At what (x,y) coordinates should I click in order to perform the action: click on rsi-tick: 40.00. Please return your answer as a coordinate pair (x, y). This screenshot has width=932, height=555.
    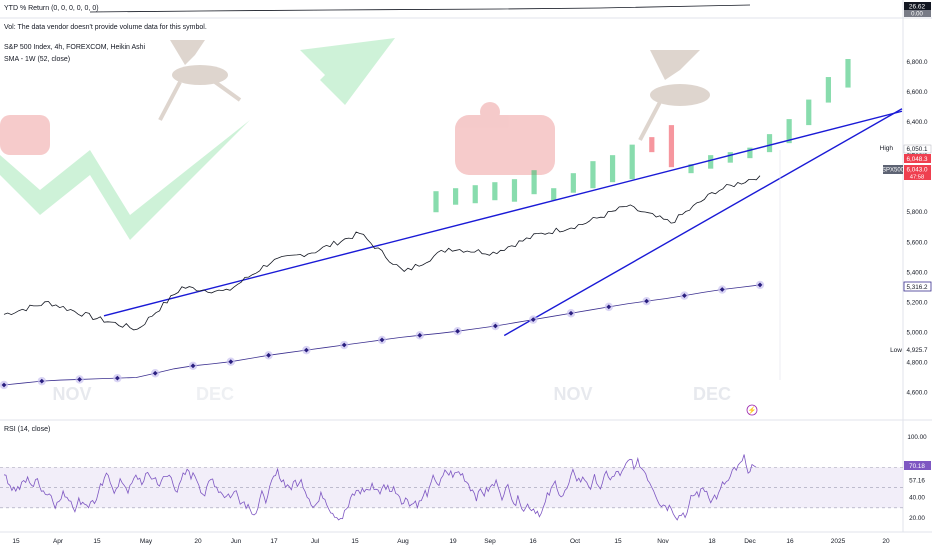
    Looking at the image, I should click on (917, 498).